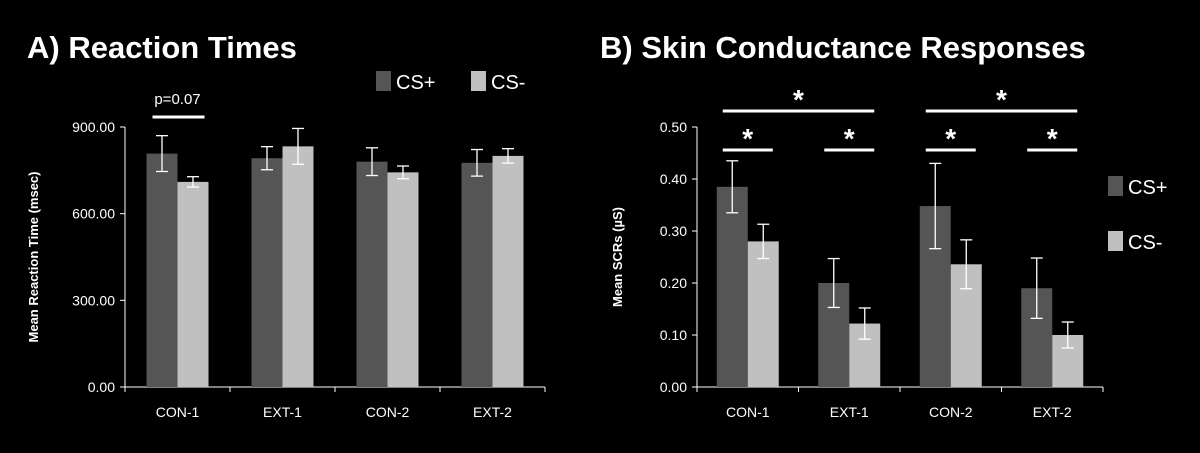 This screenshot has height=453, width=1200. I want to click on chart-b-legend-label: CS+, so click(1147, 188).